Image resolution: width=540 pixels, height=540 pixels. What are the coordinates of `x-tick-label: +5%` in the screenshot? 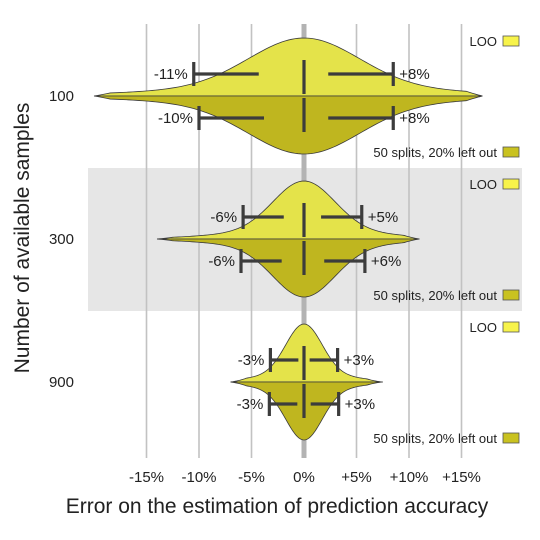 It's located at (356, 477).